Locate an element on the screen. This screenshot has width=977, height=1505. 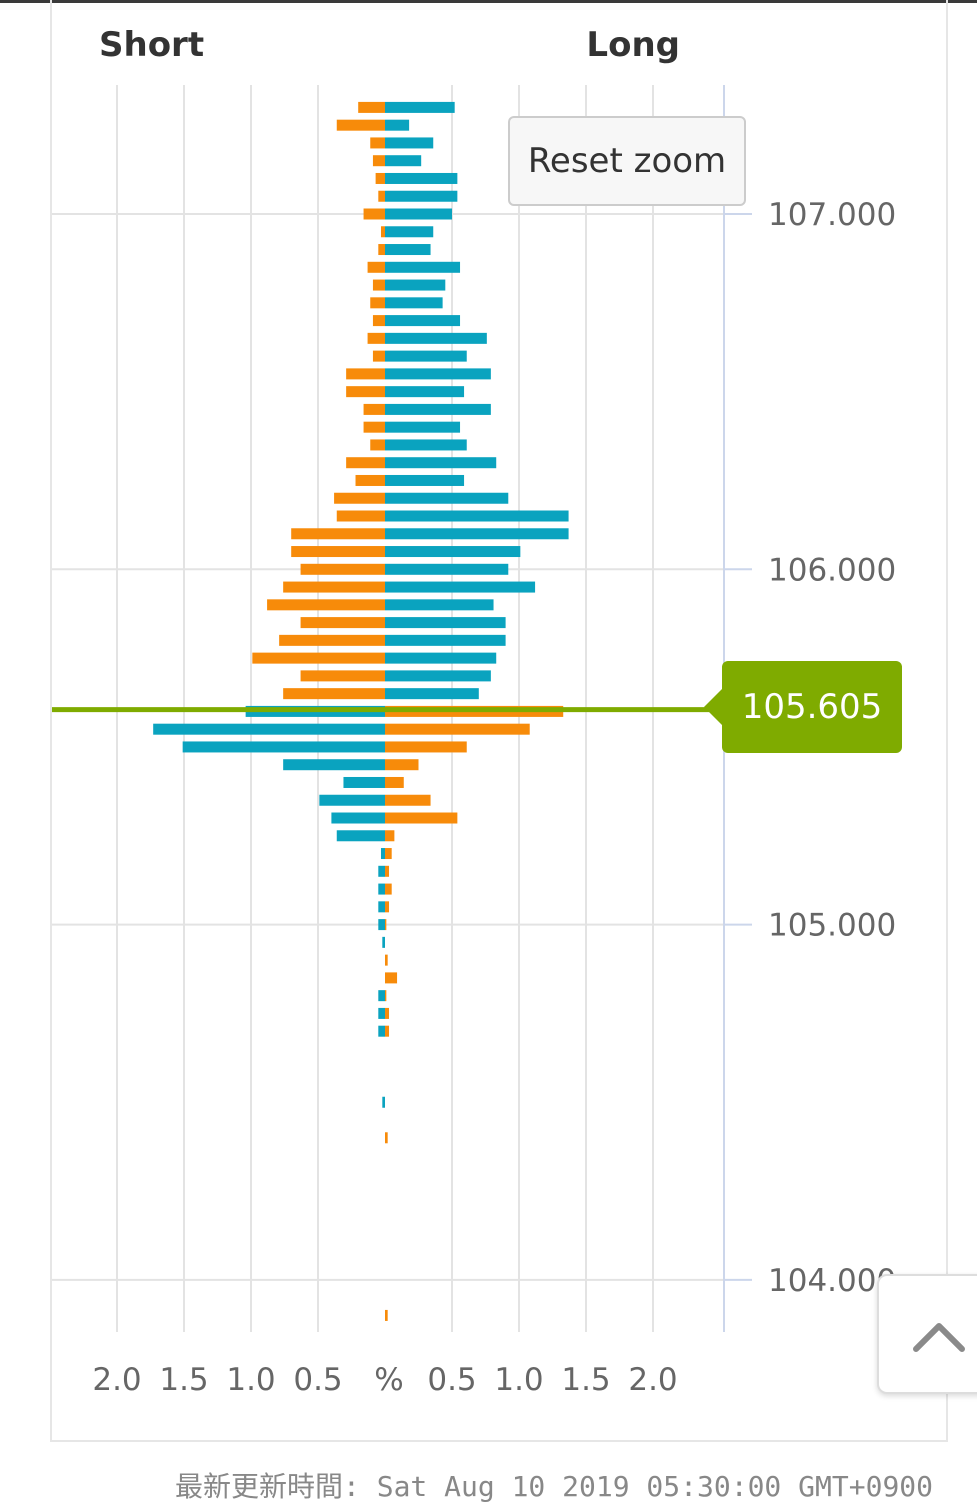
y-tick-label: 106.000 is located at coordinates (832, 570).